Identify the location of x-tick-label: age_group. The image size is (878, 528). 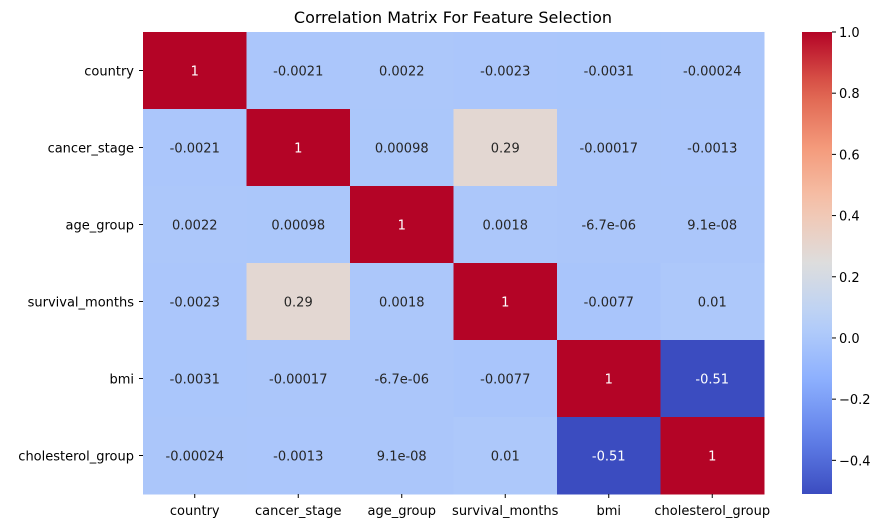
(402, 511).